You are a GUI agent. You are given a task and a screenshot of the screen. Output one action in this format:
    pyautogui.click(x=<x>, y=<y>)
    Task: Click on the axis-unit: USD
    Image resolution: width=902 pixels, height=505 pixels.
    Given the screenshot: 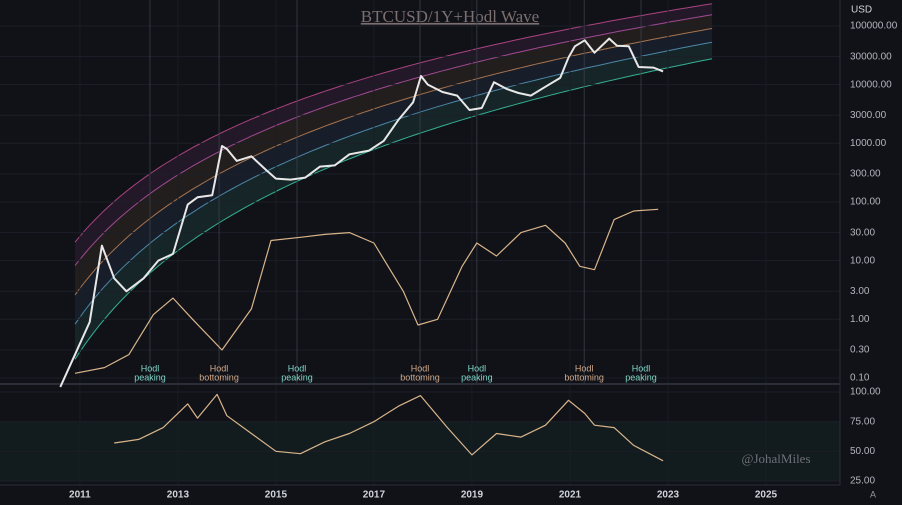 What is the action you would take?
    pyautogui.click(x=861, y=10)
    